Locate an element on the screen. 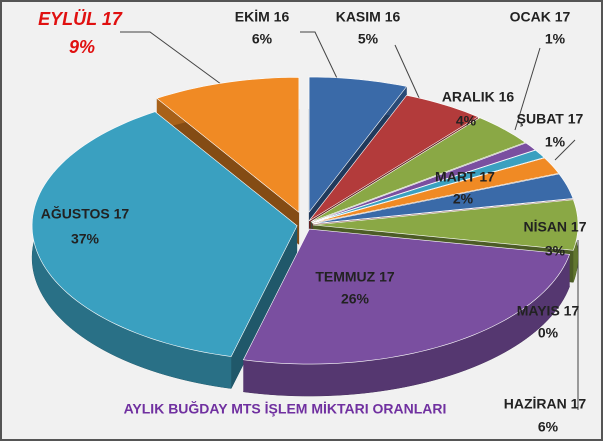 This screenshot has width=603, height=441. category-label: MAYIS 17 is located at coordinates (548, 311).